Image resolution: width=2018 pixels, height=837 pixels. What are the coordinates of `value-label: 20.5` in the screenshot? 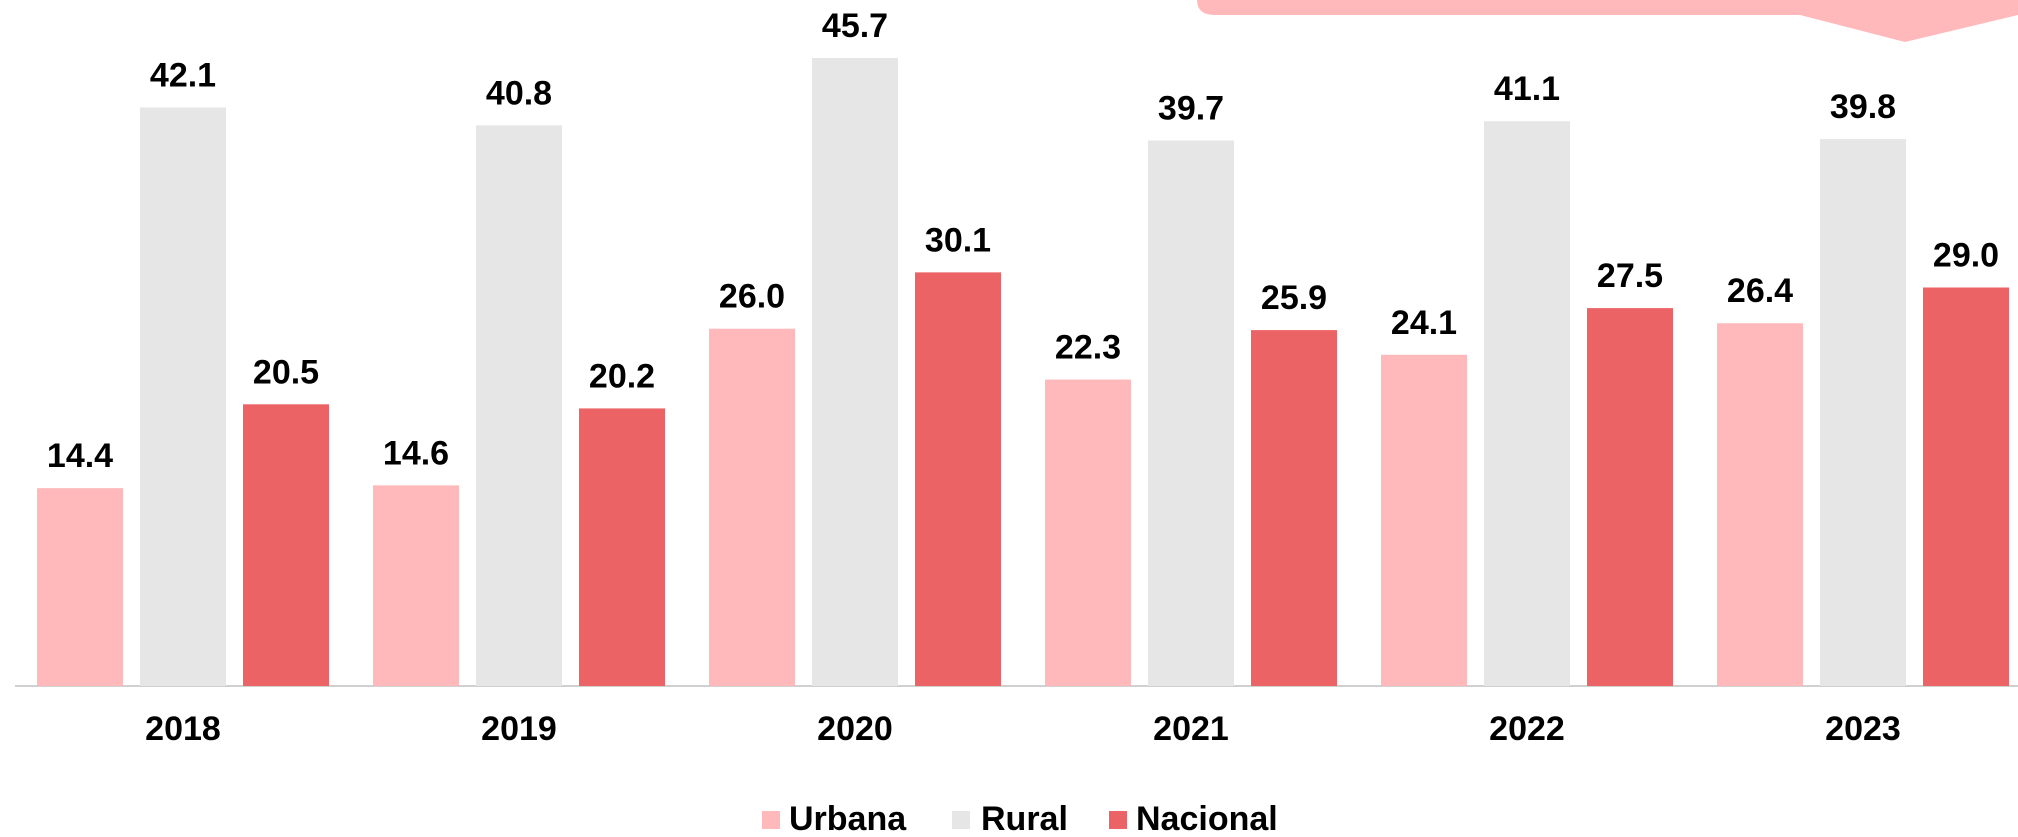 It's located at (286, 372).